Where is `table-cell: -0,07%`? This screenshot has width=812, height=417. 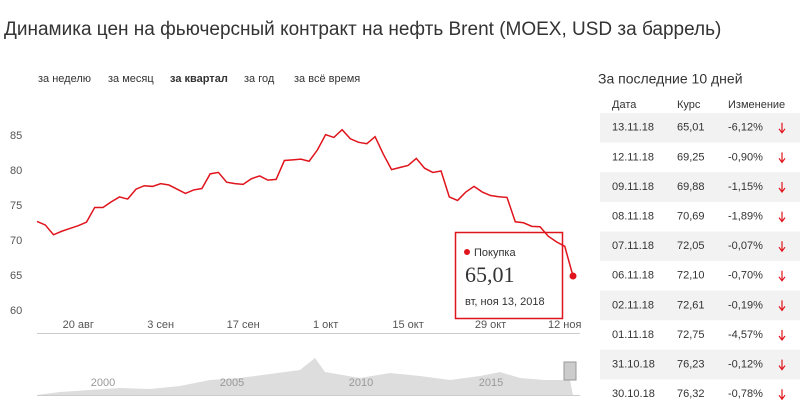 table-cell: -0,07% is located at coordinates (745, 246).